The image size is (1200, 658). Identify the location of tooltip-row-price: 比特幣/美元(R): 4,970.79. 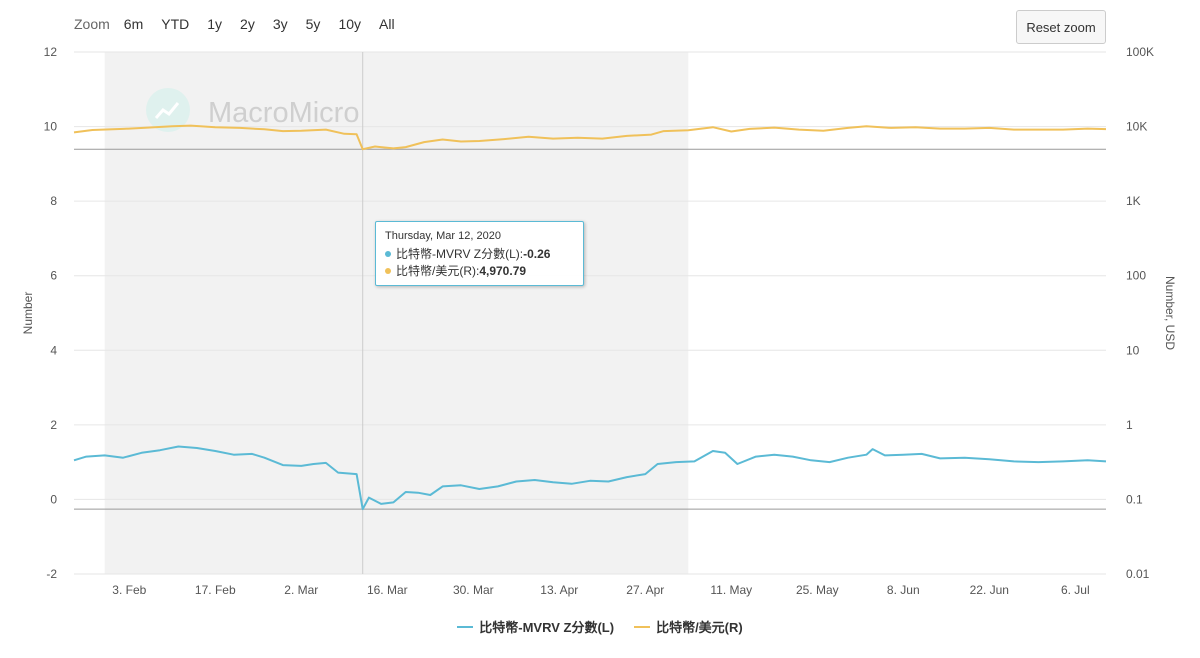
(479, 270).